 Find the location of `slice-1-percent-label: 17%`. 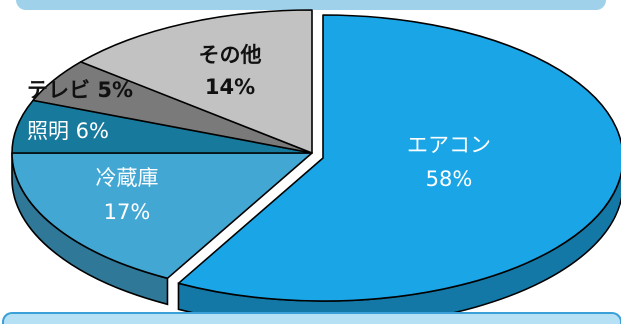

slice-1-percent-label: 17% is located at coordinates (127, 212).